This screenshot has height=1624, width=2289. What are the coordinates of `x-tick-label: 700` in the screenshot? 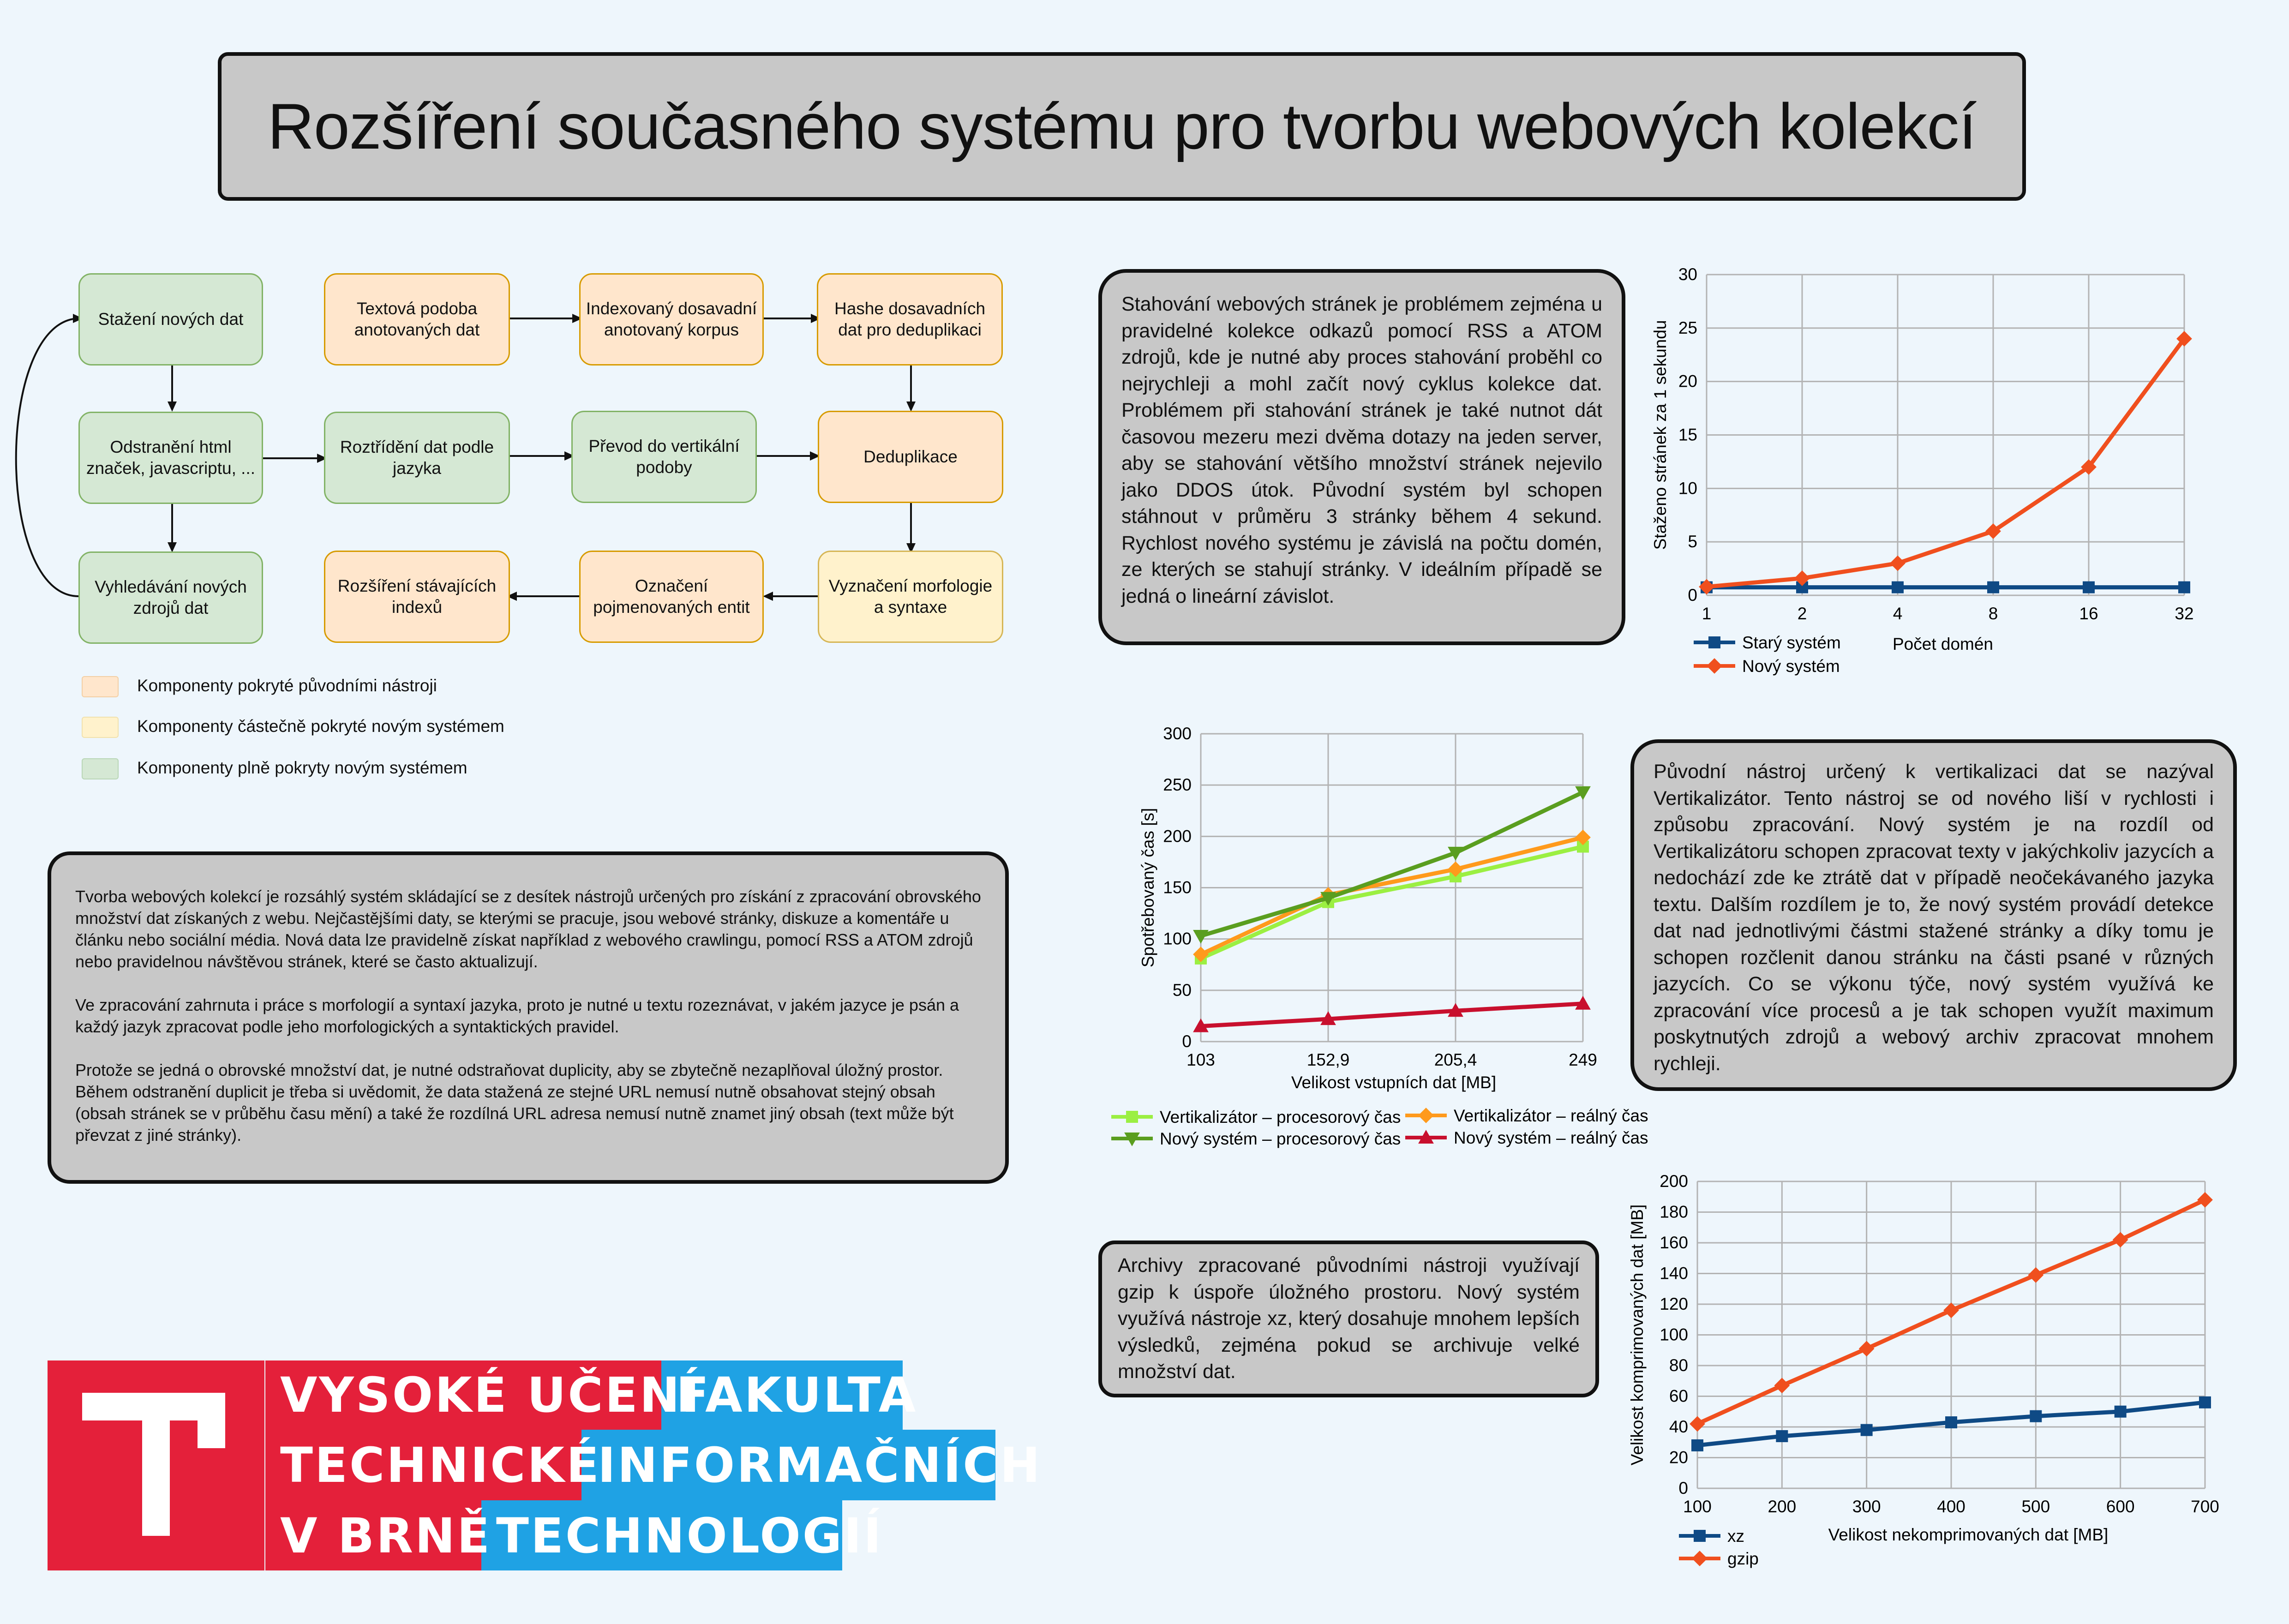 It's located at (2205, 1506).